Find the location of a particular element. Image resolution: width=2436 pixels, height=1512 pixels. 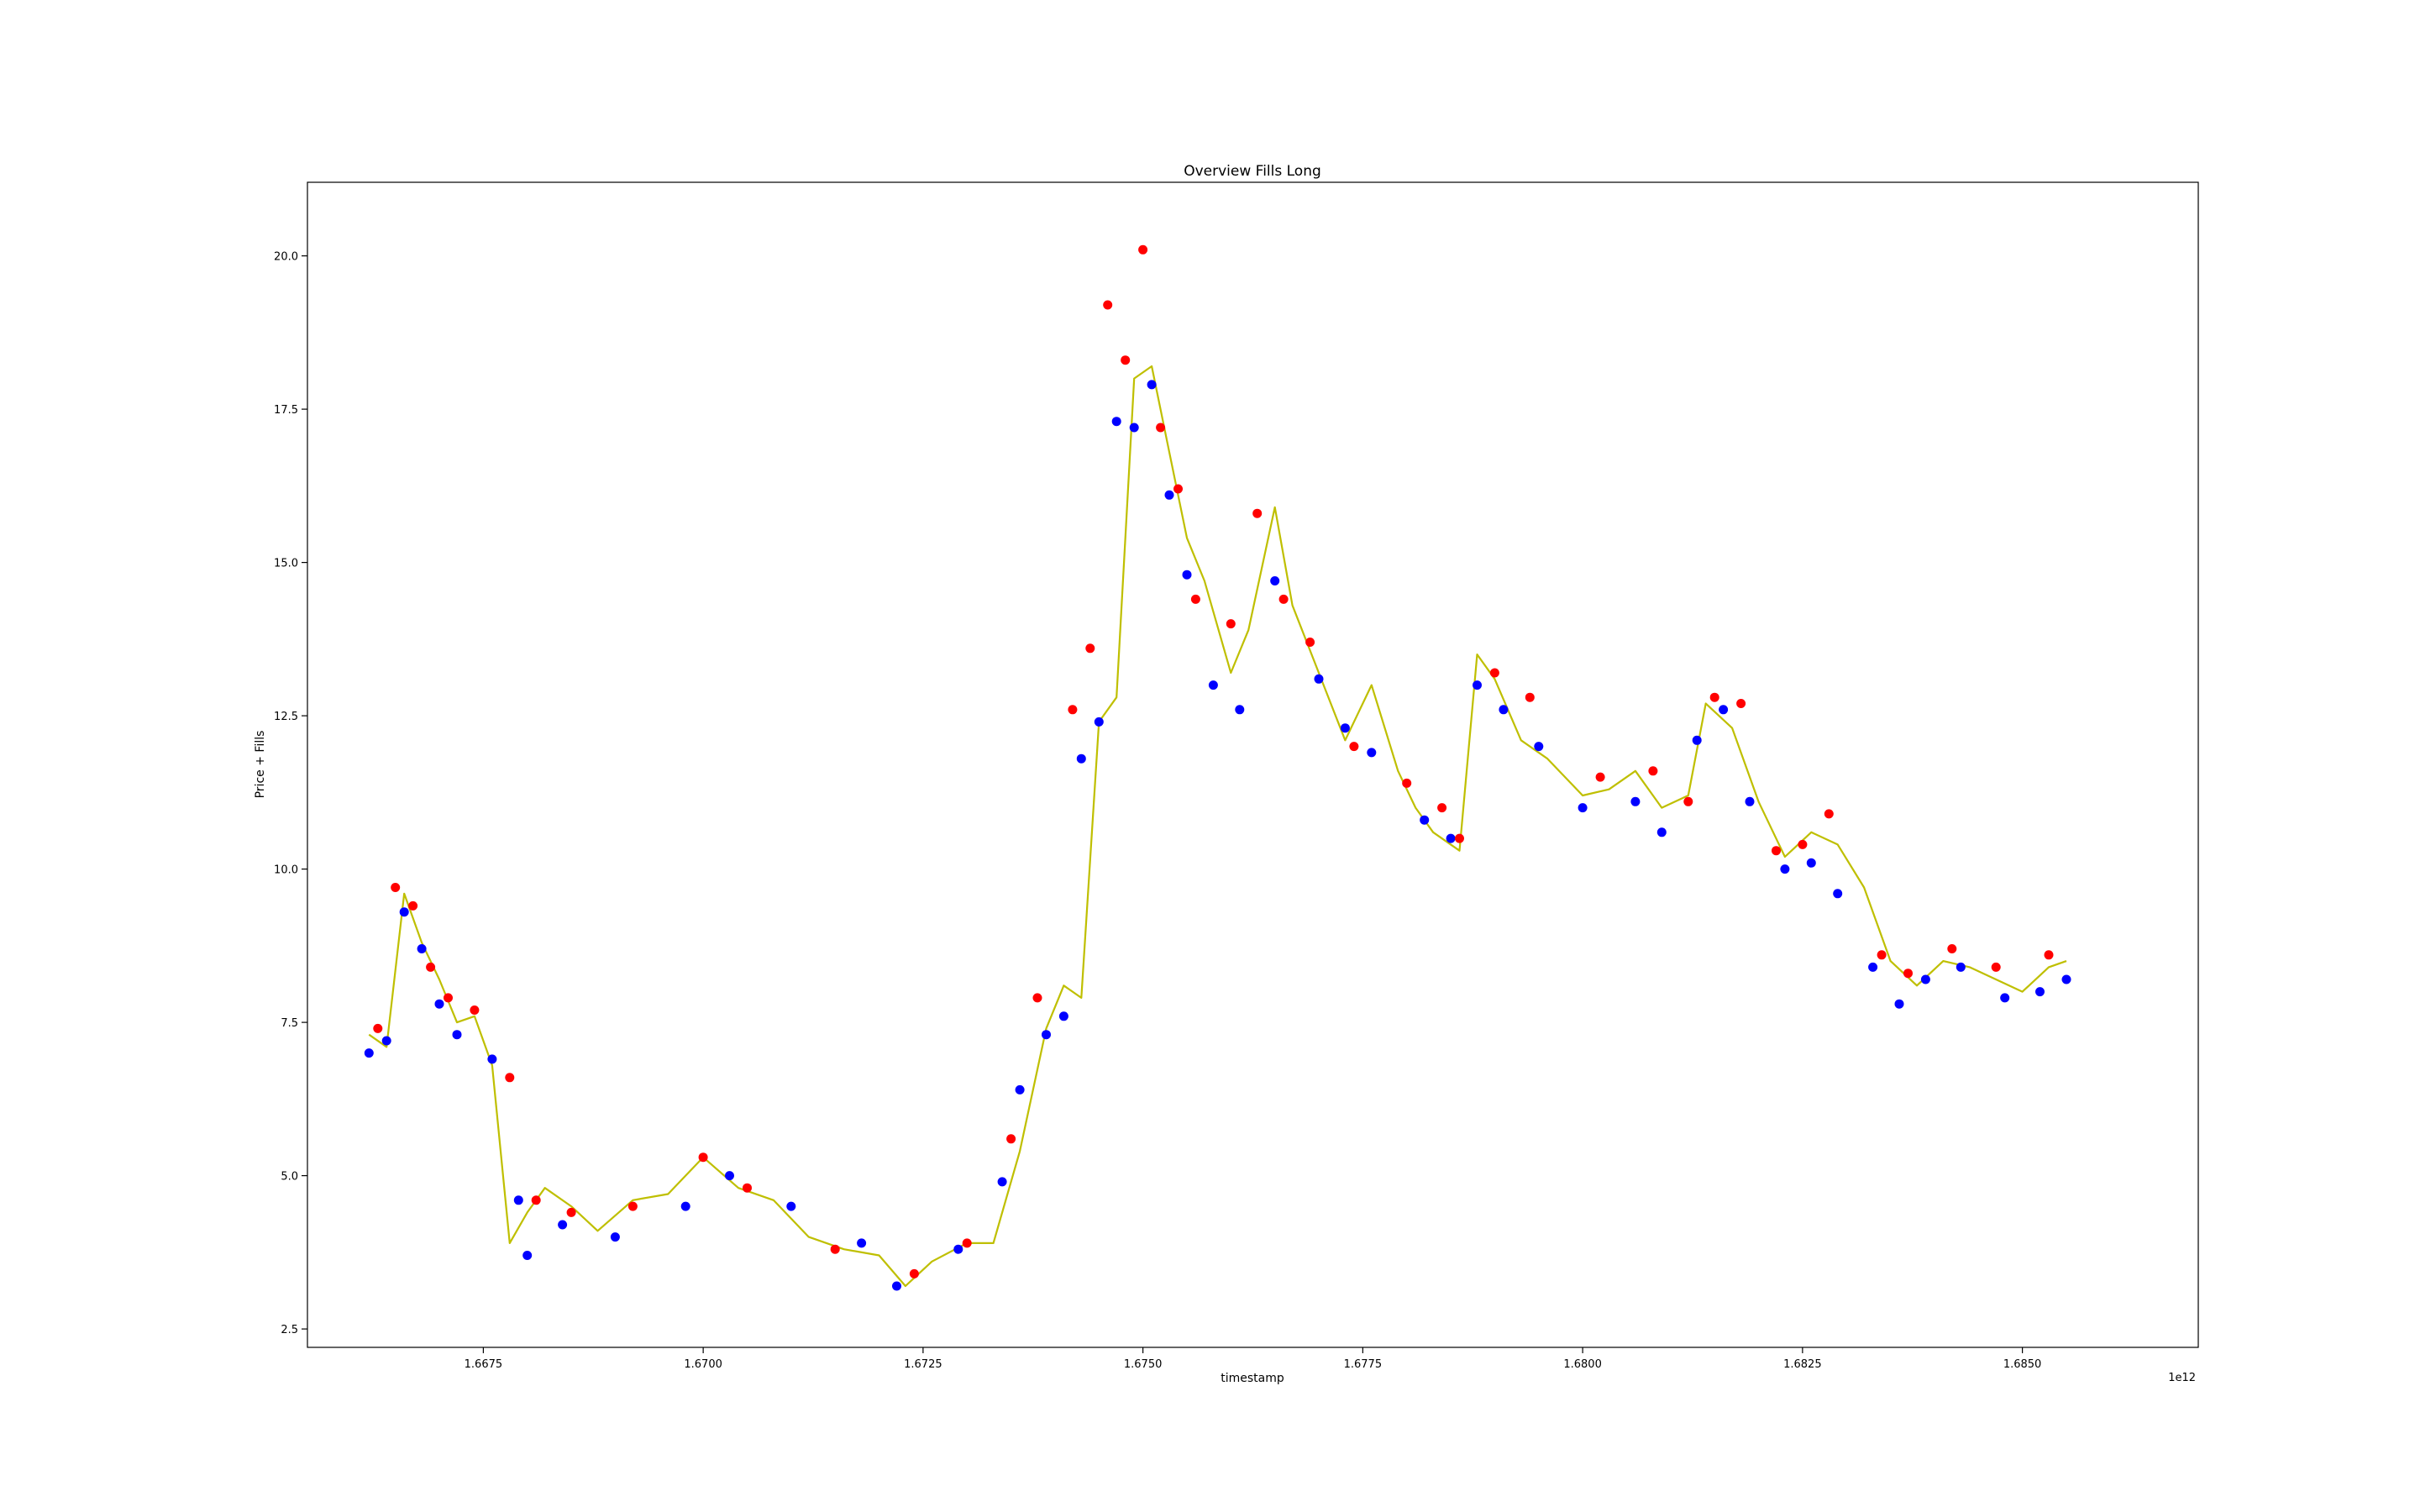

x-tick-label: 1.6850 is located at coordinates (2022, 1364).